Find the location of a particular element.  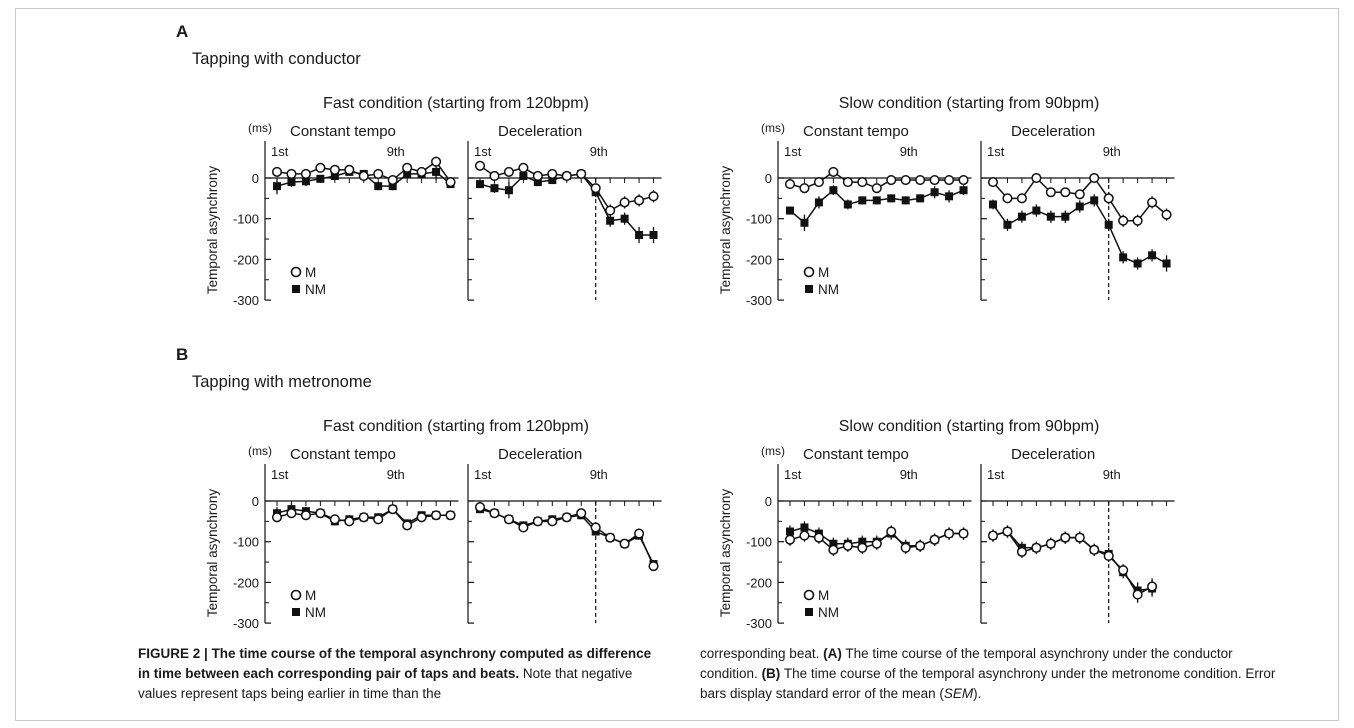

y-tick-label: -200 is located at coordinates (759, 259).